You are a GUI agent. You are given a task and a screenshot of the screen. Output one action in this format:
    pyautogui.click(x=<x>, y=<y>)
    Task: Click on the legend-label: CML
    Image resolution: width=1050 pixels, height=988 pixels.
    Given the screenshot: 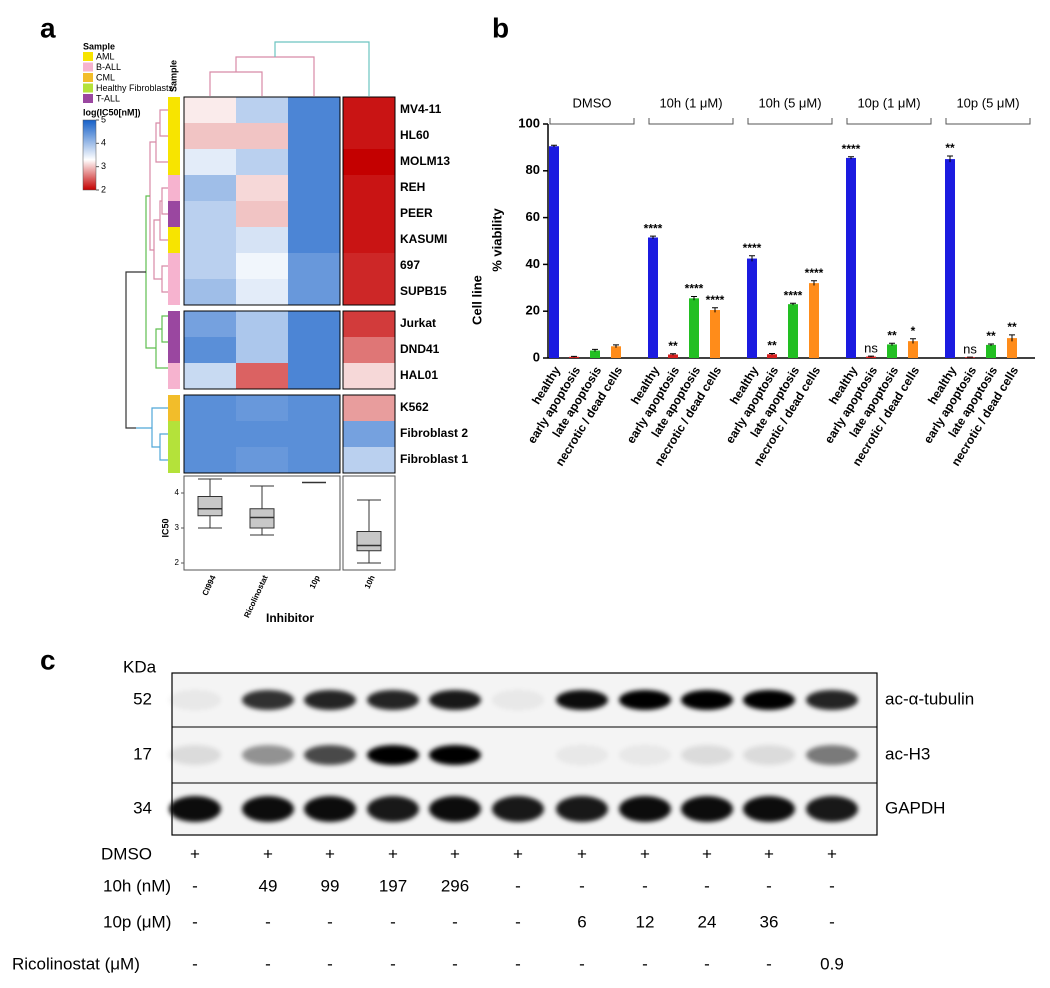 What is the action you would take?
    pyautogui.click(x=105, y=77)
    